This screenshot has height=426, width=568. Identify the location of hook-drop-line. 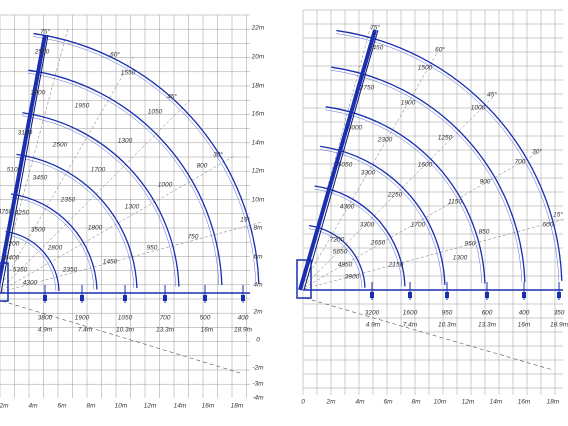
(121, 337).